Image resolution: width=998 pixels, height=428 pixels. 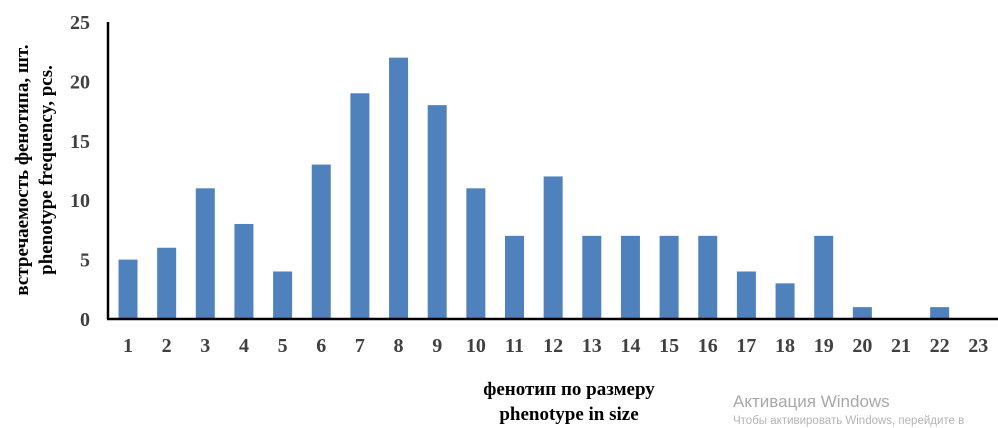 I want to click on x-tick-label: 23, so click(x=978, y=346).